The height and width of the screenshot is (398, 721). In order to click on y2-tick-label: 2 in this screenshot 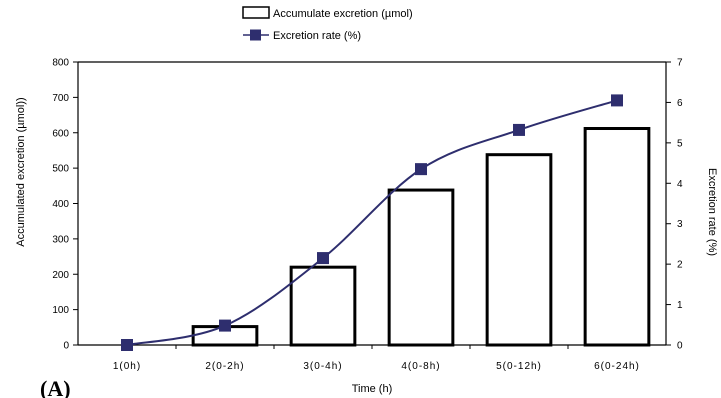, I will do `click(680, 265)`.